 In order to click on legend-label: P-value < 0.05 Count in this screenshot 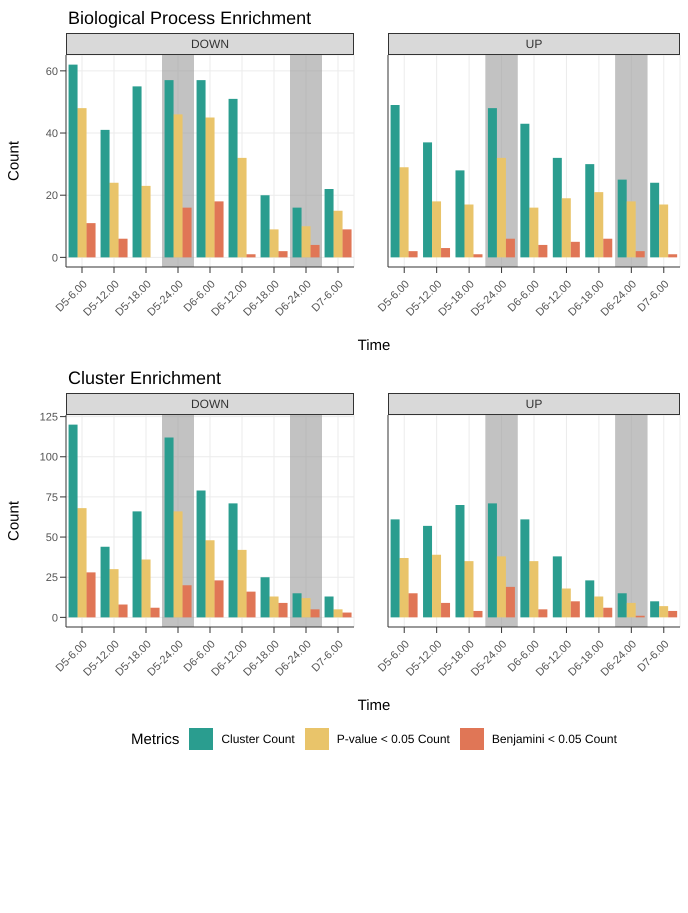, I will do `click(393, 739)`.